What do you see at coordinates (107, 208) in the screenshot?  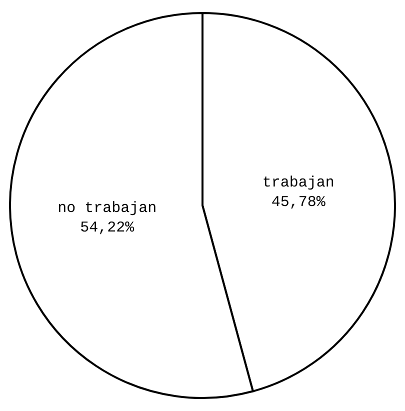 I see `slice-label: no trabajan` at bounding box center [107, 208].